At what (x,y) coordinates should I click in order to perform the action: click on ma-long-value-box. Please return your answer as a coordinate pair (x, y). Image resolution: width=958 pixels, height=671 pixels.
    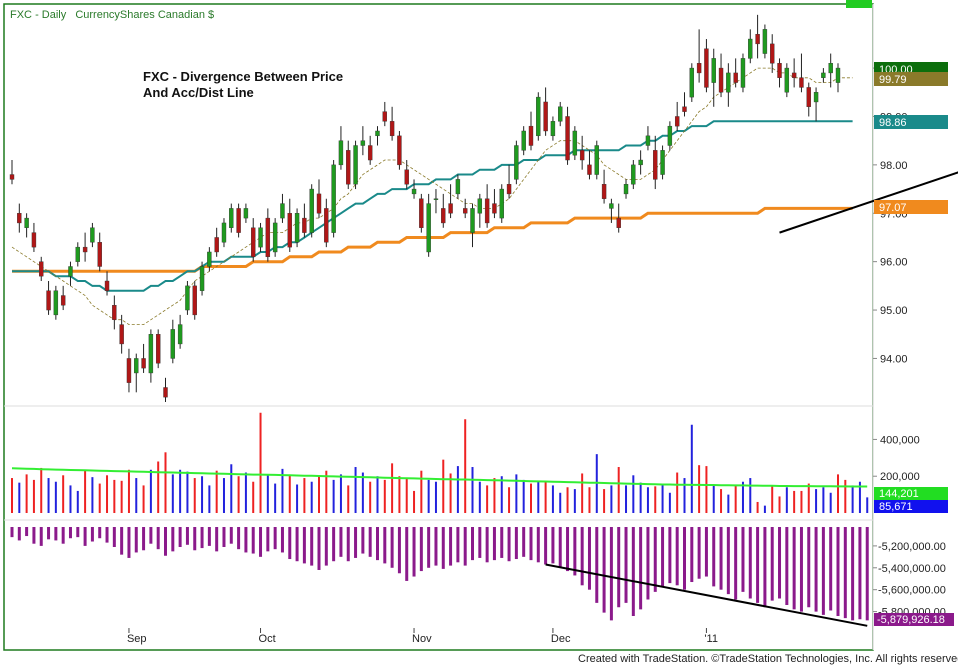
    Looking at the image, I should click on (911, 207).